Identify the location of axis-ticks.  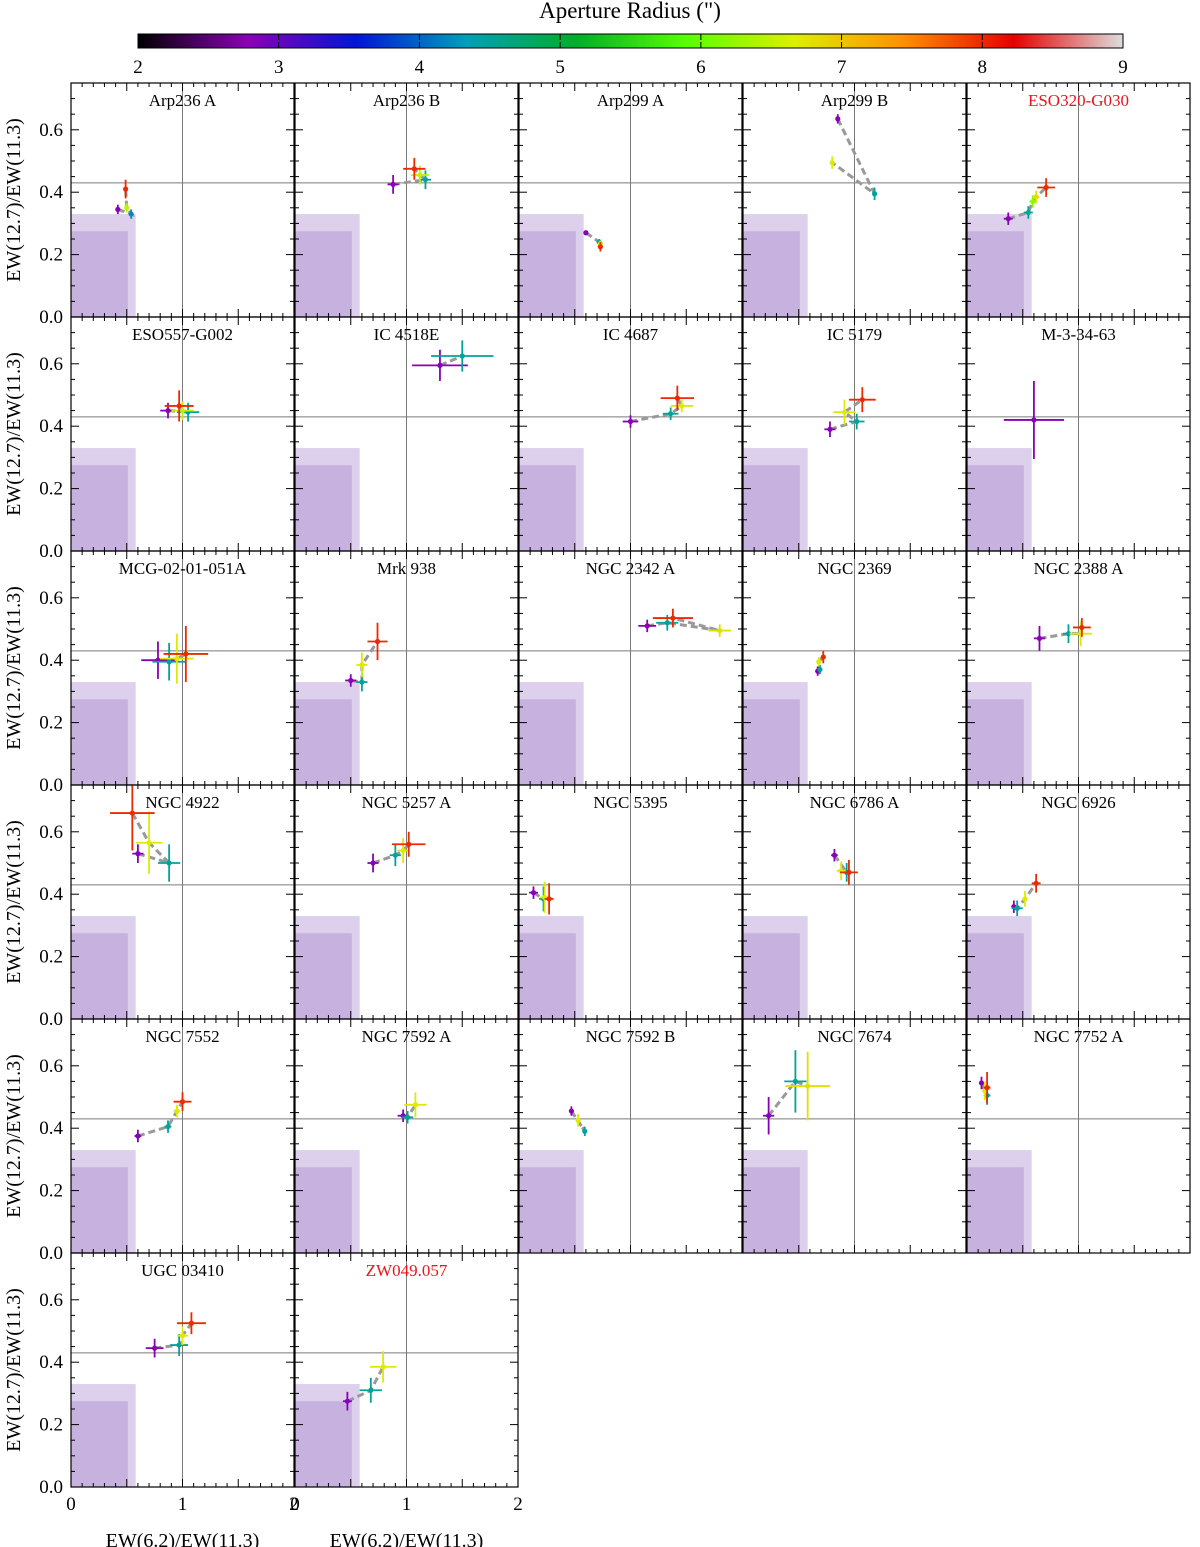
(630, 902).